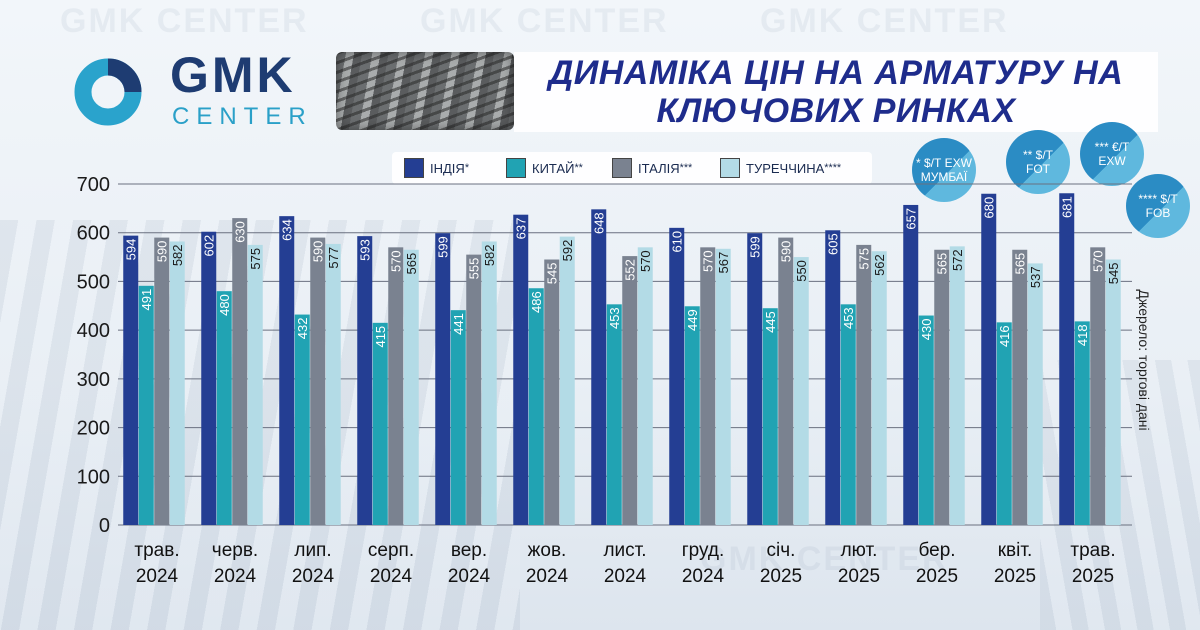 This screenshot has height=630, width=1200. What do you see at coordinates (943, 163) in the screenshot?
I see `unit-note-line: * $/Т EXW` at bounding box center [943, 163].